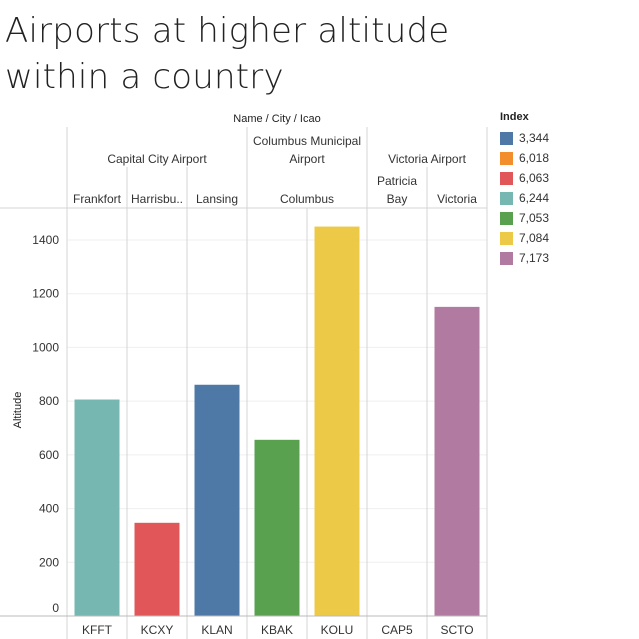  Describe the element at coordinates (337, 630) in the screenshot. I see `icao-label: KOLU` at that location.